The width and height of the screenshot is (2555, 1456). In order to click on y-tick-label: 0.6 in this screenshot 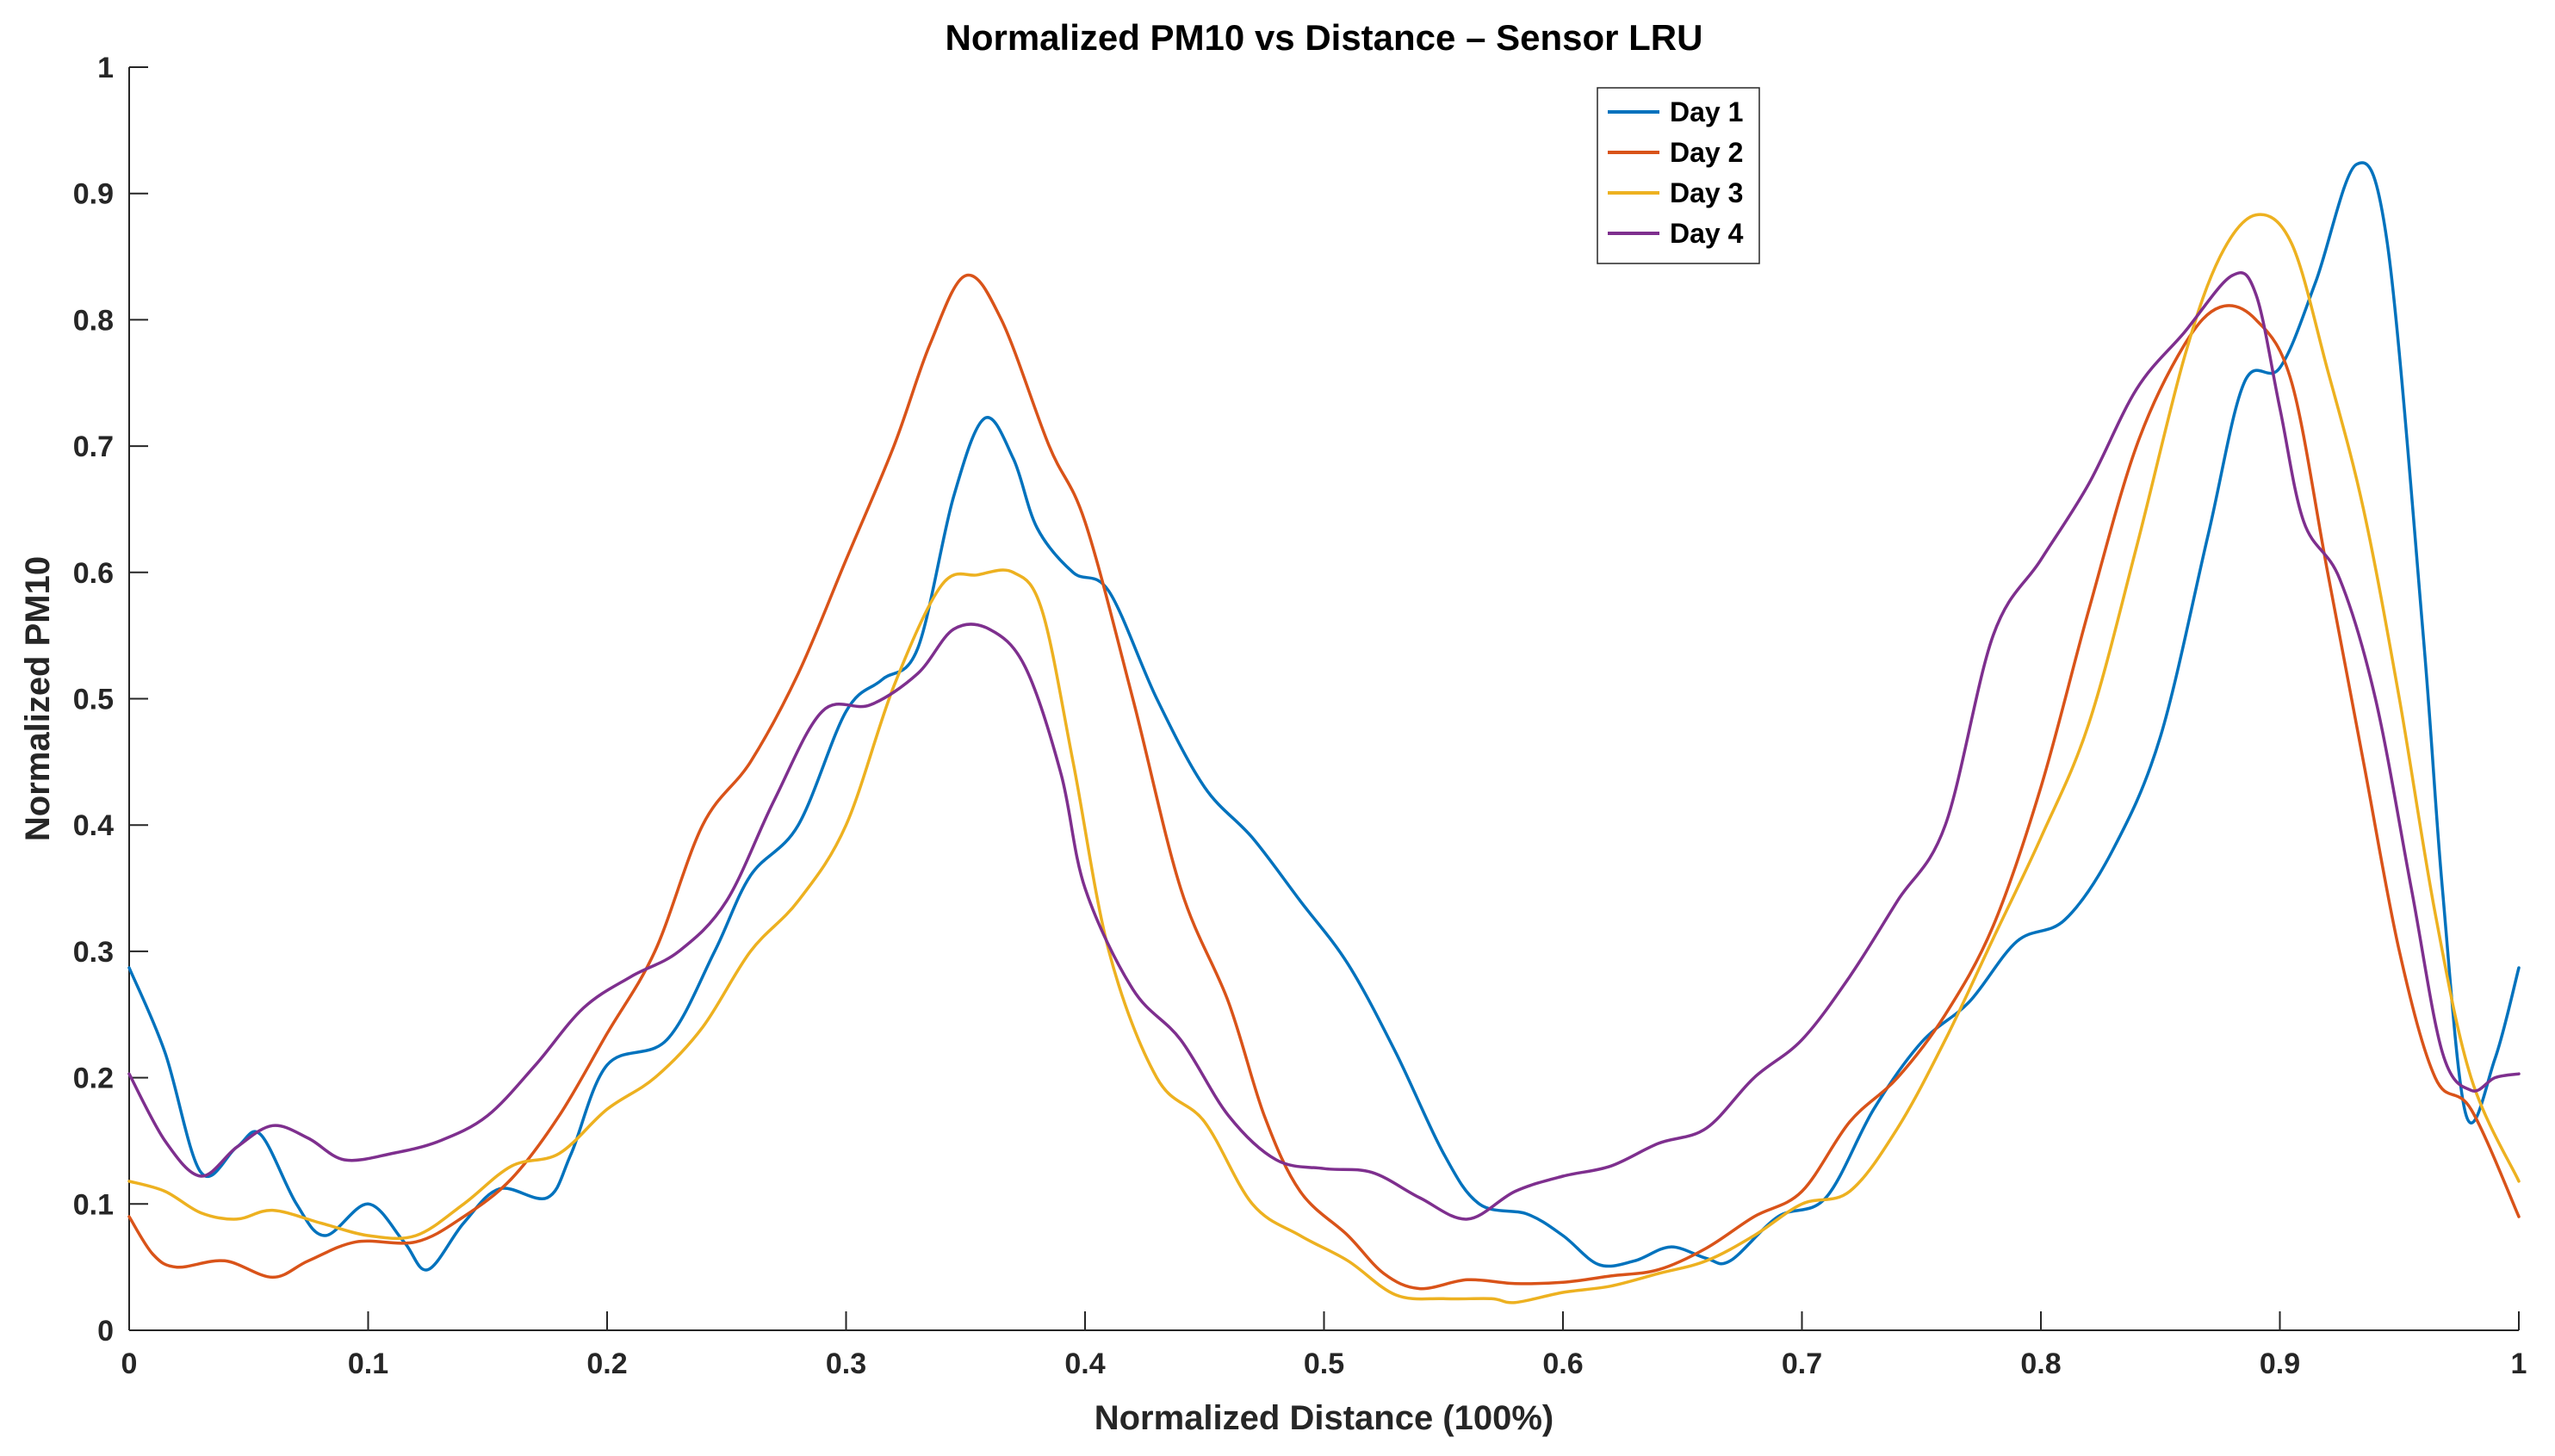, I will do `click(93, 574)`.